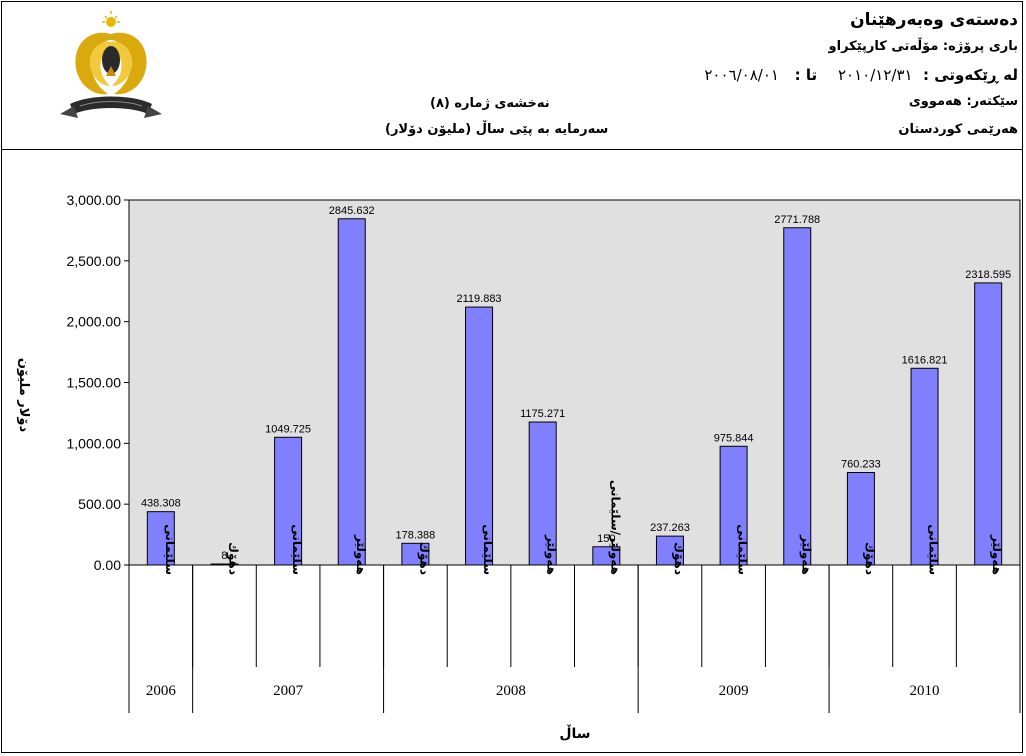 Image resolution: width=1026 pixels, height=756 pixels. What do you see at coordinates (161, 691) in the screenshot?
I see `year-label: 2006` at bounding box center [161, 691].